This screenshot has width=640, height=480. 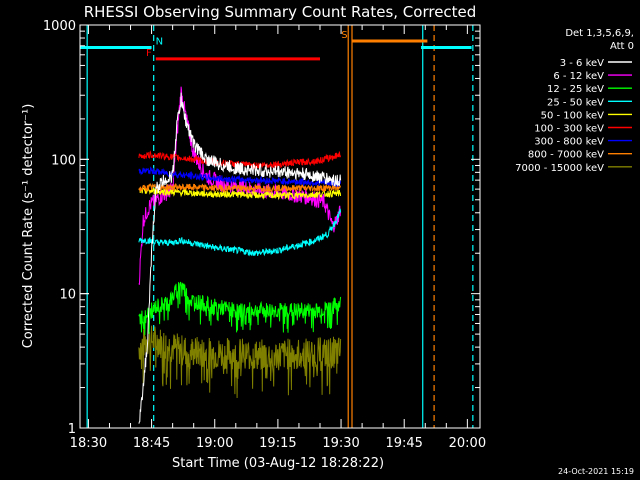 What do you see at coordinates (582, 63) in the screenshot?
I see `legend-label: 3 - 6 keV` at bounding box center [582, 63].